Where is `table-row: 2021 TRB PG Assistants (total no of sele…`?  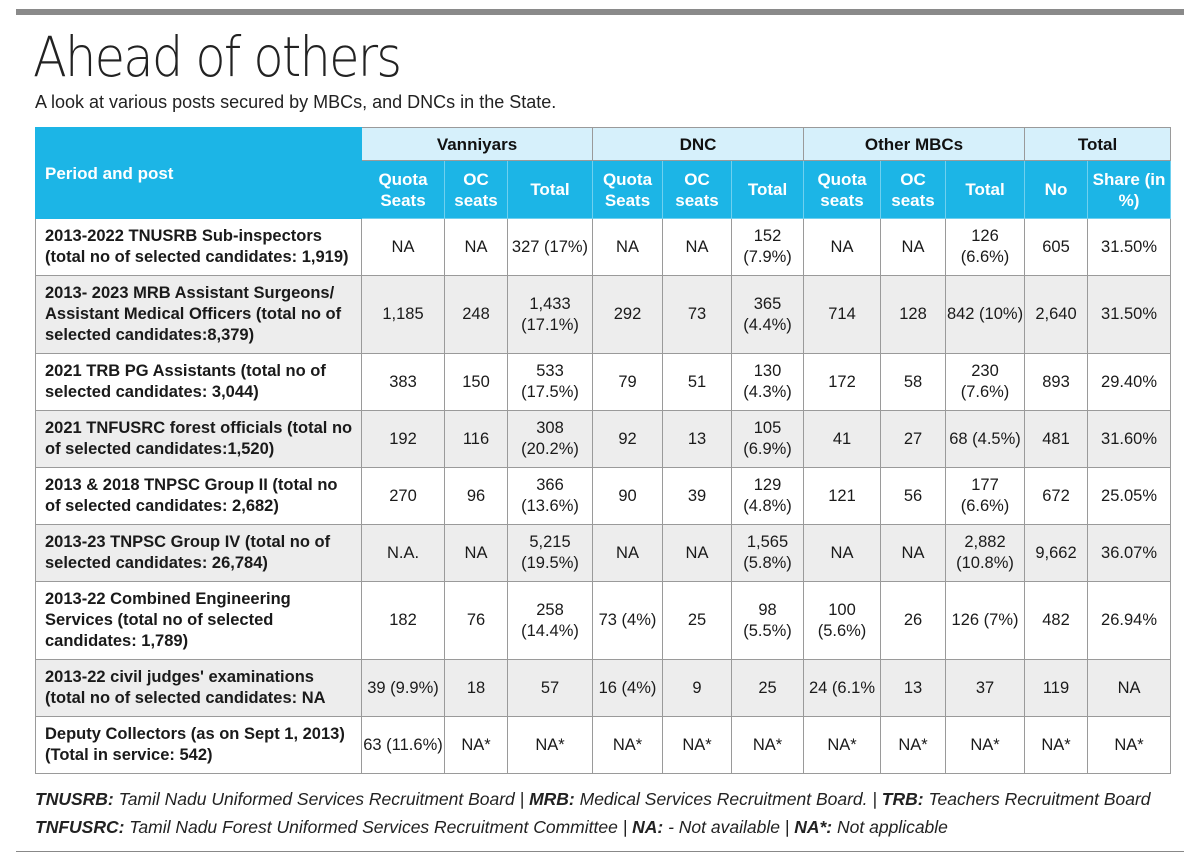 table-row: 2021 TRB PG Assistants (total no of sele… is located at coordinates (603, 382).